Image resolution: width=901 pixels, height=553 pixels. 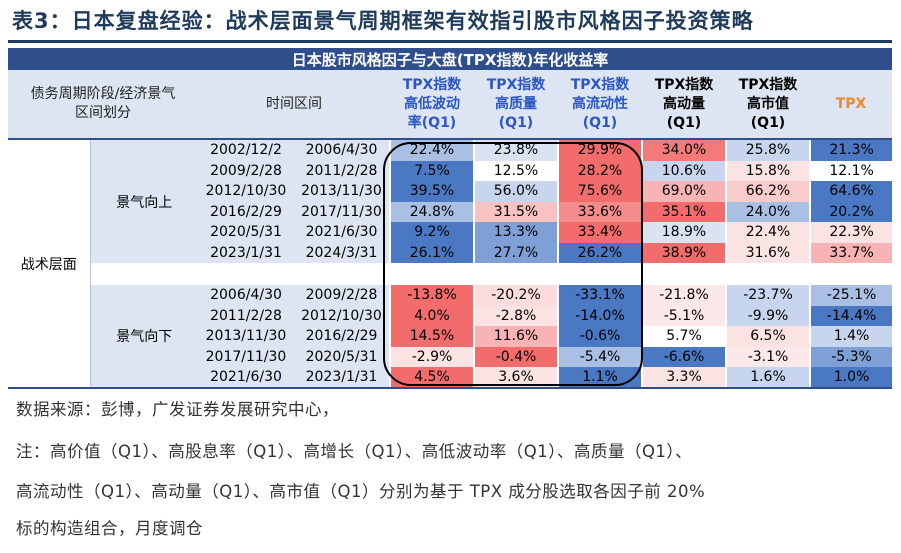 What do you see at coordinates (49, 263) in the screenshot?
I see `outer-label: 战术层面` at bounding box center [49, 263].